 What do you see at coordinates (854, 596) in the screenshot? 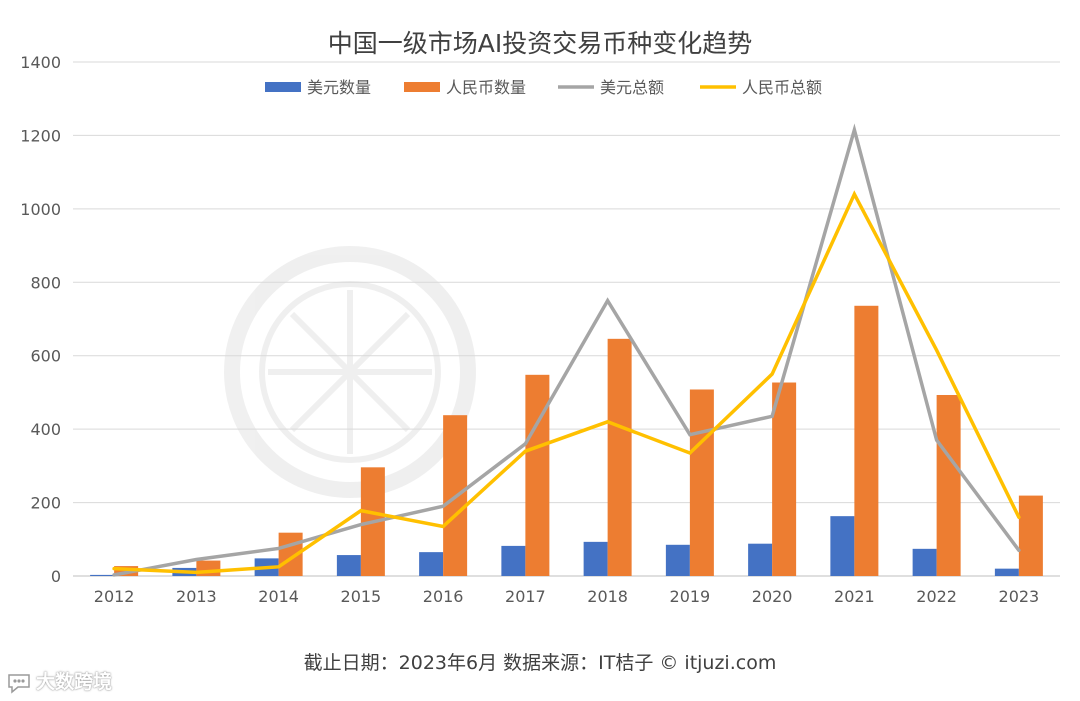
I see `x-tick-label: 2021` at bounding box center [854, 596].